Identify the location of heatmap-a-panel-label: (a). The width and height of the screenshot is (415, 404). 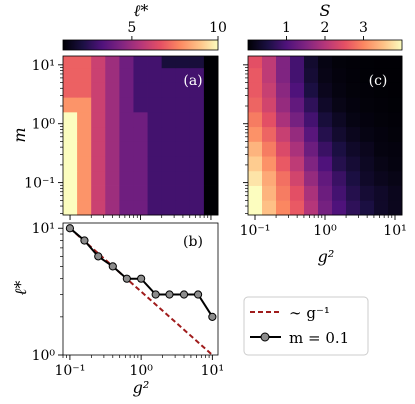
(192, 81).